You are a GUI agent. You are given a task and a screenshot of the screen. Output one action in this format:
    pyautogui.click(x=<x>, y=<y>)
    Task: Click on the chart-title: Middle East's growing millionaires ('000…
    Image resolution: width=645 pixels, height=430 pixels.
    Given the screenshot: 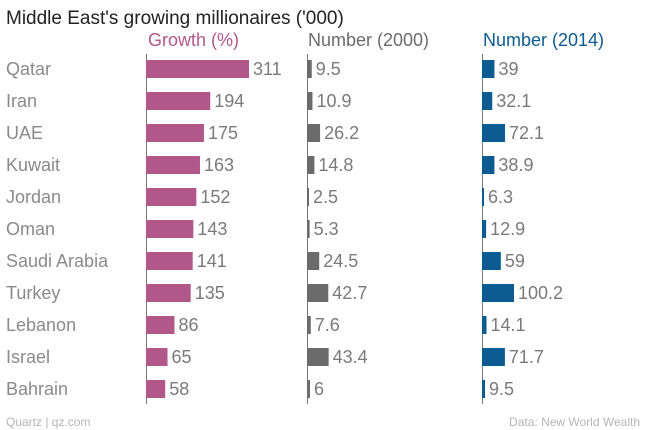 What is the action you would take?
    pyautogui.click(x=175, y=18)
    